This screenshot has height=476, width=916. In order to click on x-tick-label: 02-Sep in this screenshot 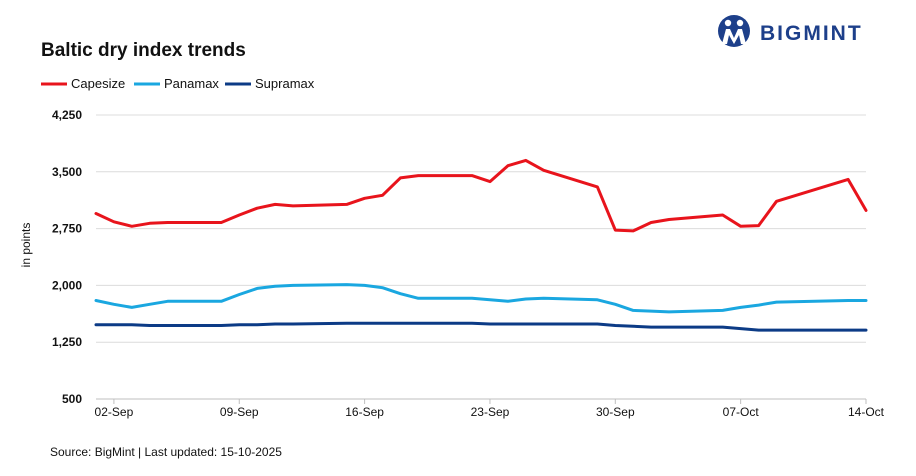, I will do `click(114, 412)`.